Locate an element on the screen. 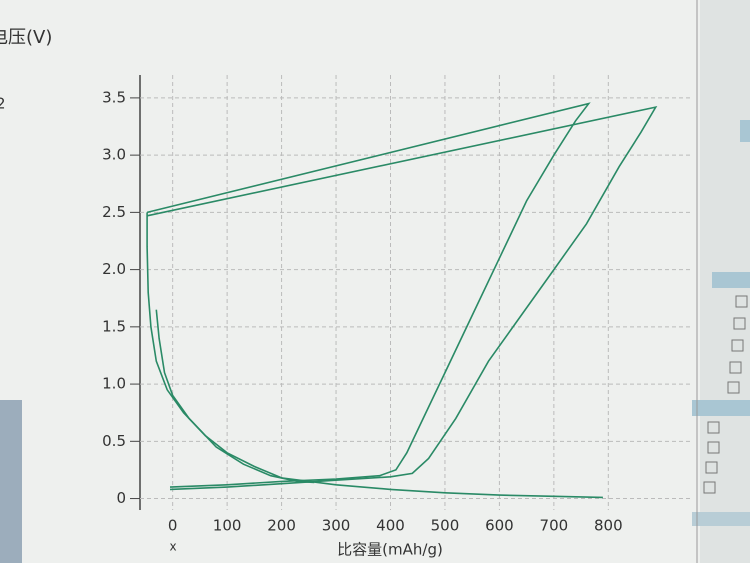 This screenshot has height=563, width=750. annotation: x is located at coordinates (172, 547).